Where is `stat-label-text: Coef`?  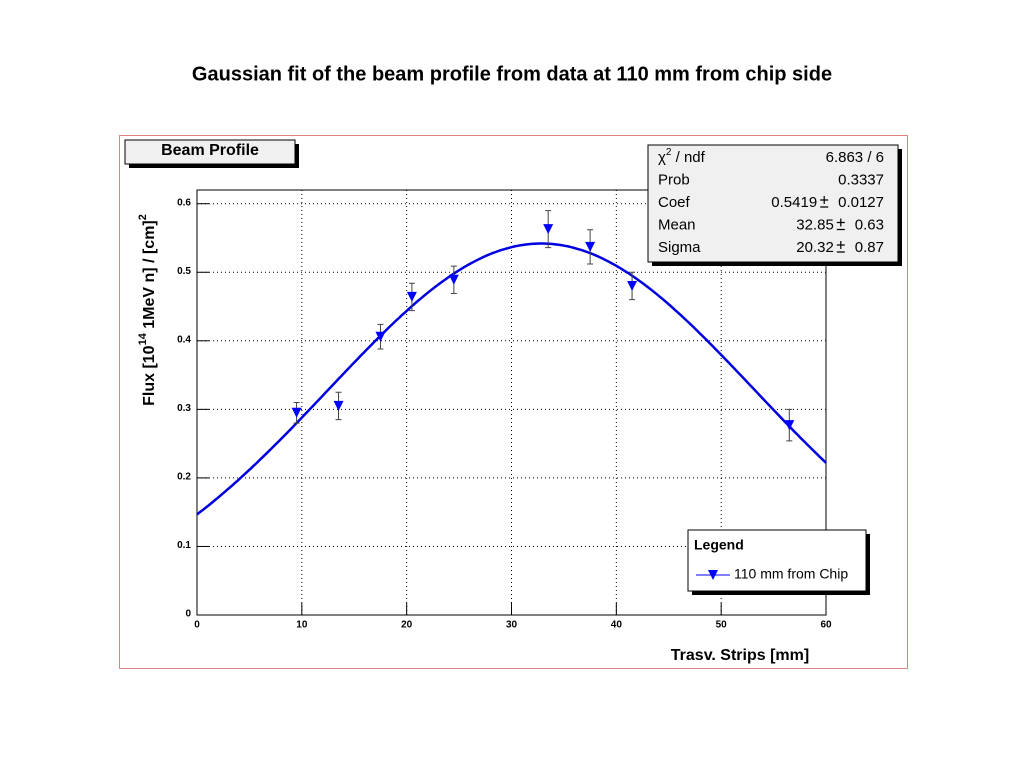 stat-label-text: Coef is located at coordinates (674, 202).